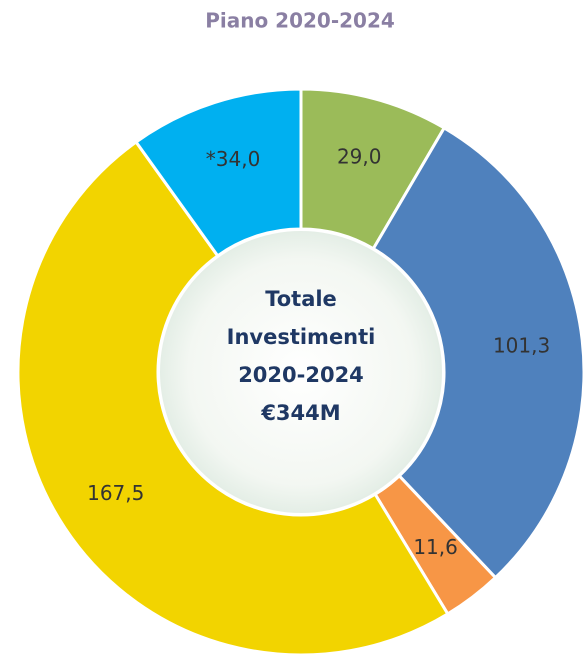 The height and width of the screenshot is (662, 585). What do you see at coordinates (218, 172) in the screenshot?
I see `donut-slice` at bounding box center [218, 172].